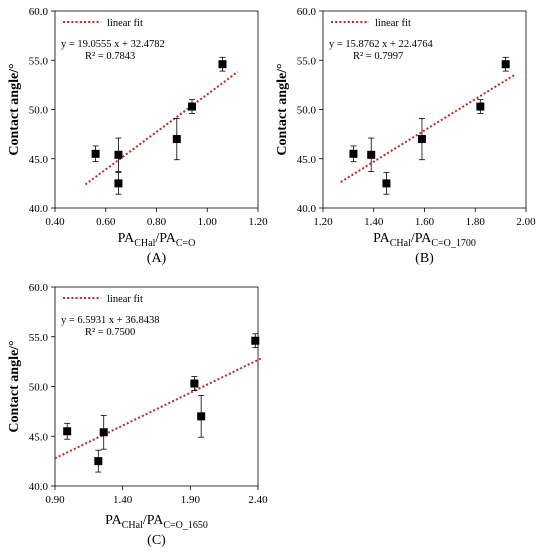 This screenshot has width=541, height=555. Describe the element at coordinates (424, 258) in the screenshot. I see `panel-label: (B)` at that location.